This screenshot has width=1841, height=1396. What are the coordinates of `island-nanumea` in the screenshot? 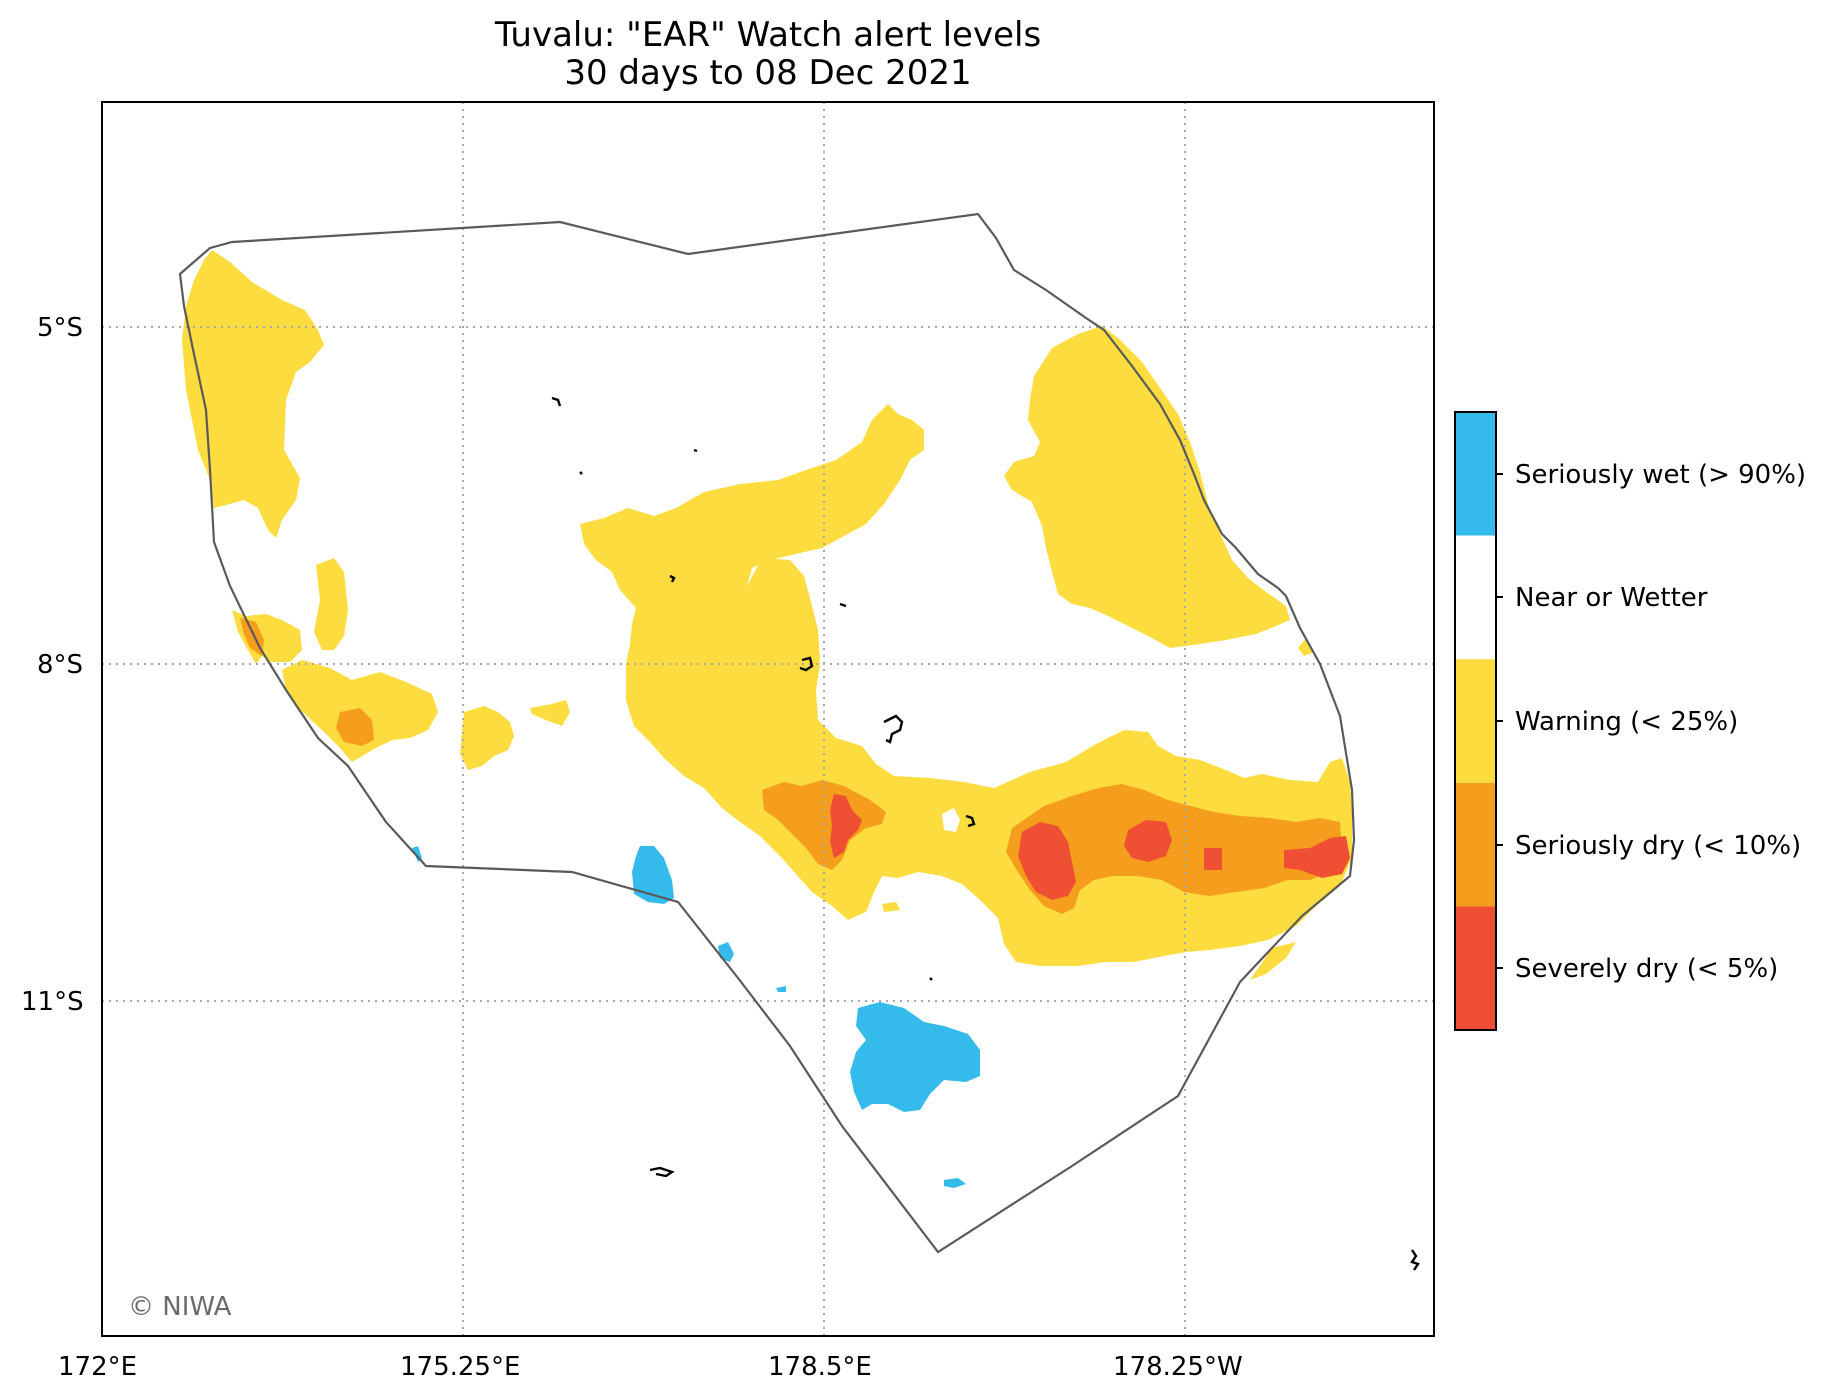 It's located at (556, 401).